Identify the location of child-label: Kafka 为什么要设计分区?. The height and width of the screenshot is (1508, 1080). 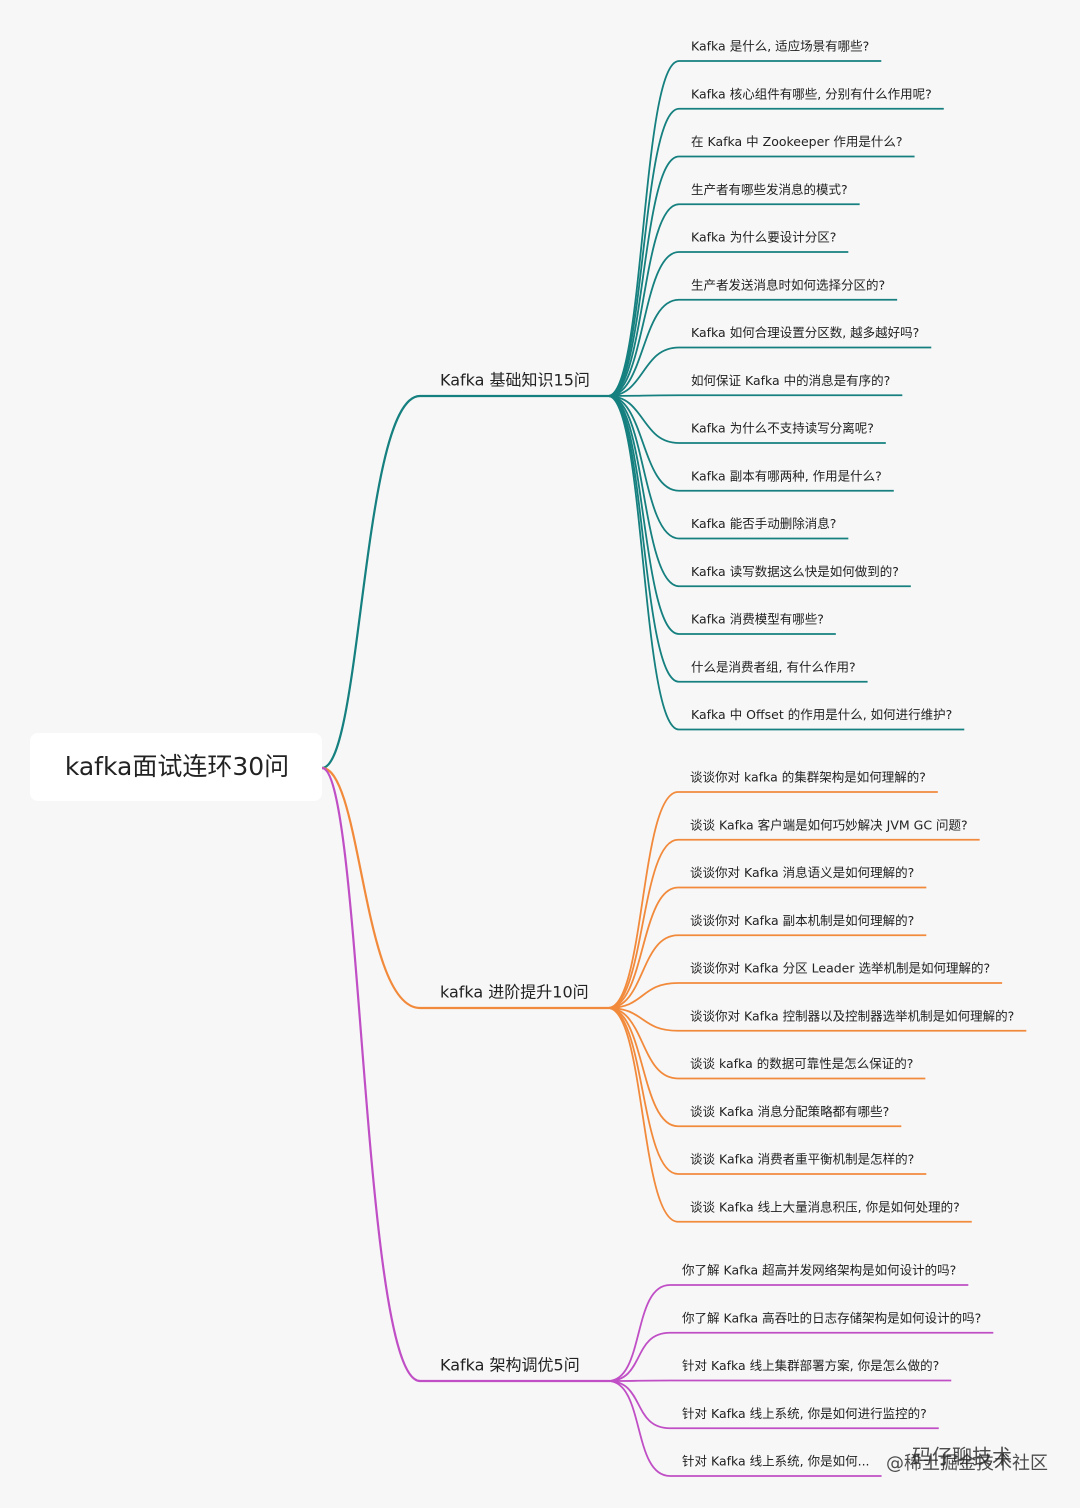
(763, 237).